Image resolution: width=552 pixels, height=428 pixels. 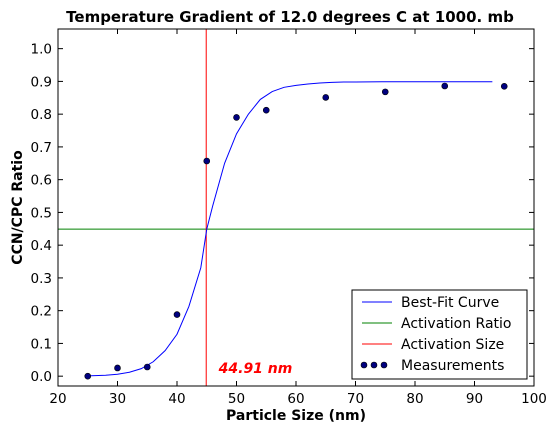 I want to click on y-tick-label: 0.9, so click(x=41, y=82).